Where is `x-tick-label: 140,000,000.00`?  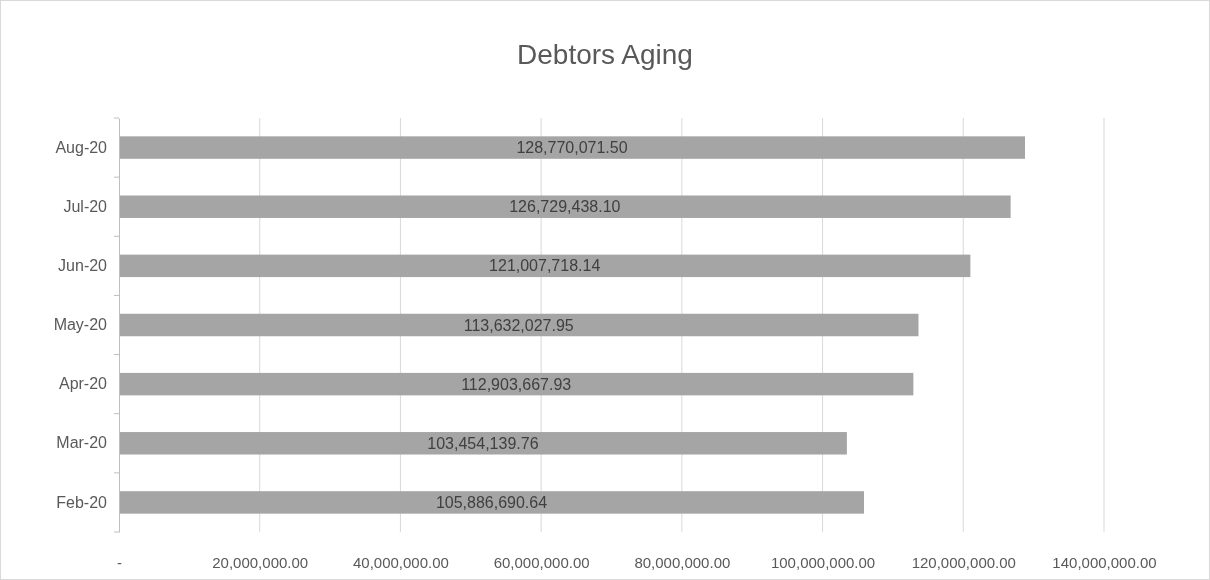
x-tick-label: 140,000,000.00 is located at coordinates (1104, 562).